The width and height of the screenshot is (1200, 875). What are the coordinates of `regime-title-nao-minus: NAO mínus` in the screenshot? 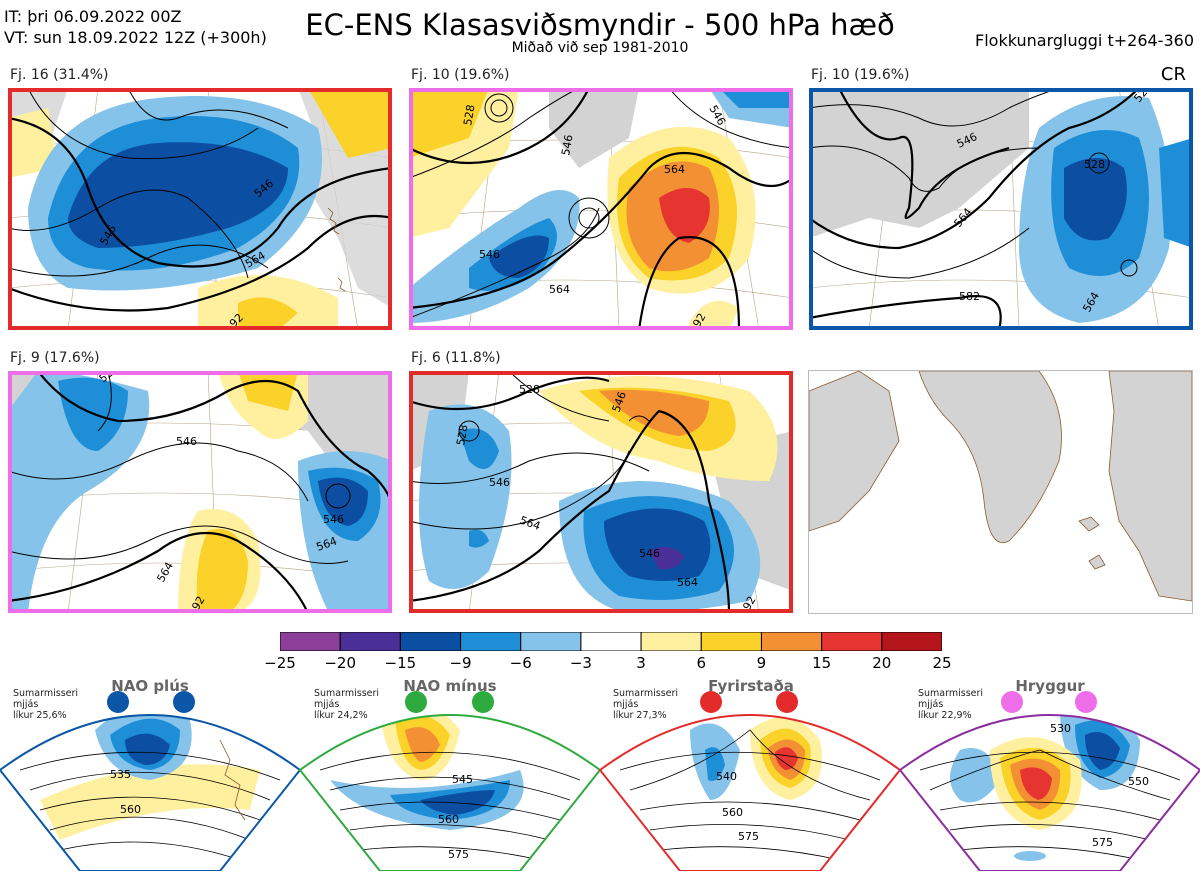 It's located at (450, 686).